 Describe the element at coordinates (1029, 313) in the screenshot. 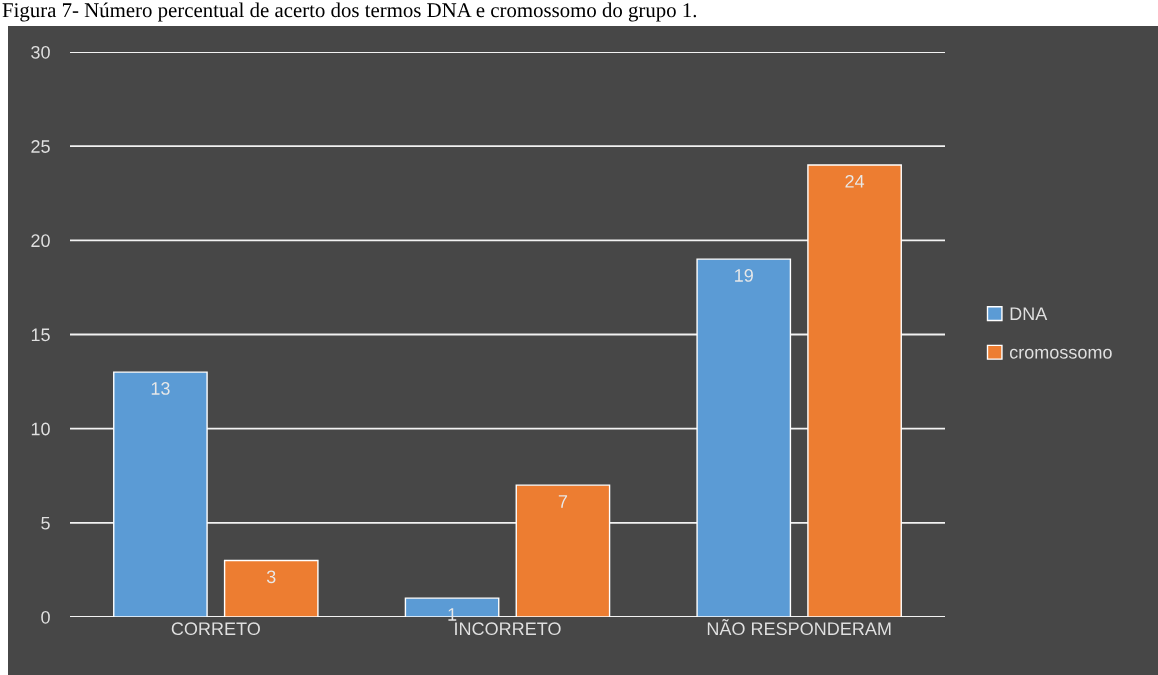

I see `legend-label: DNA` at that location.